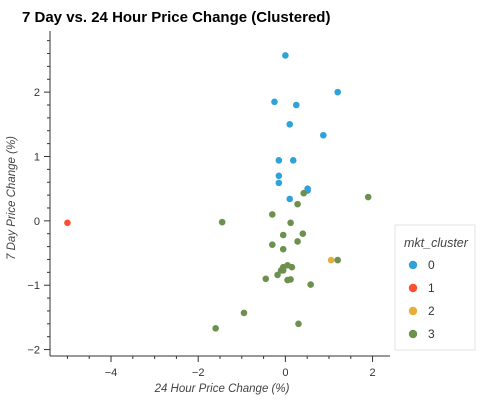 This screenshot has width=500, height=400. Describe the element at coordinates (285, 373) in the screenshot. I see `x-tick-label: 0` at that location.